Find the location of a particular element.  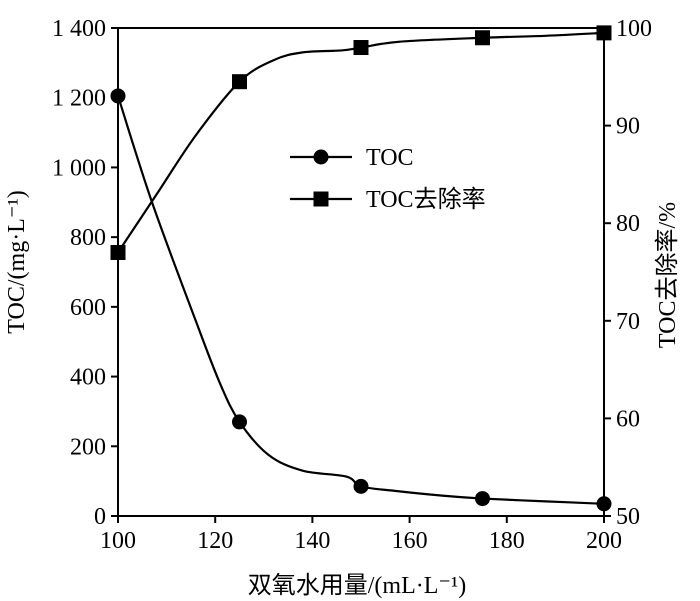

y-axis-left-title: TOC/(mg·L⁻¹) is located at coordinates (17, 261).